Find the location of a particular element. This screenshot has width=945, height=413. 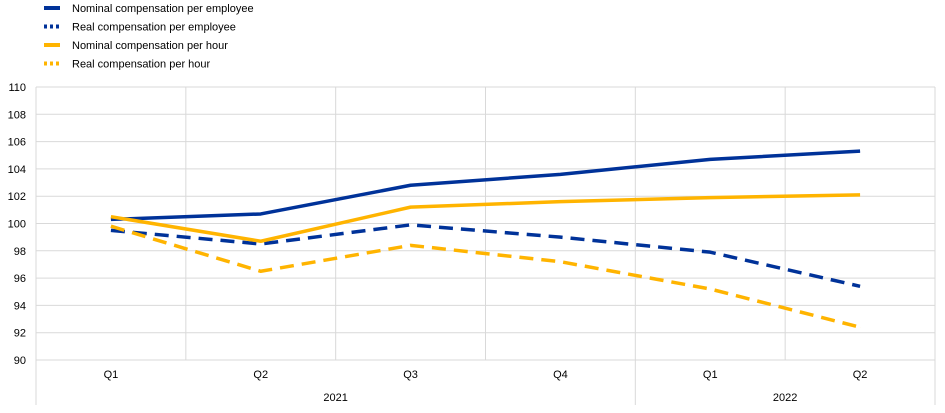

y-tick-label: 110 is located at coordinates (17, 88).